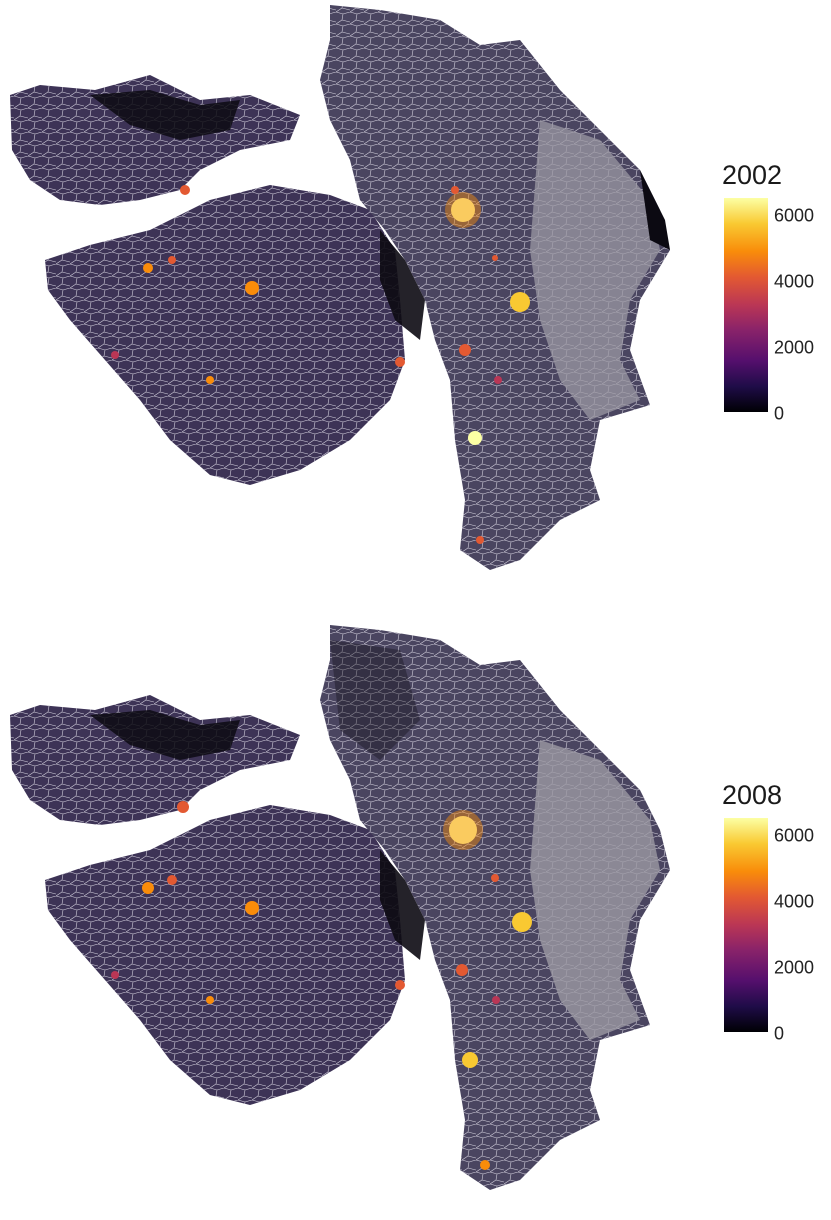 The height and width of the screenshot is (1220, 831). I want to click on legend-title: 2008, so click(752, 795).